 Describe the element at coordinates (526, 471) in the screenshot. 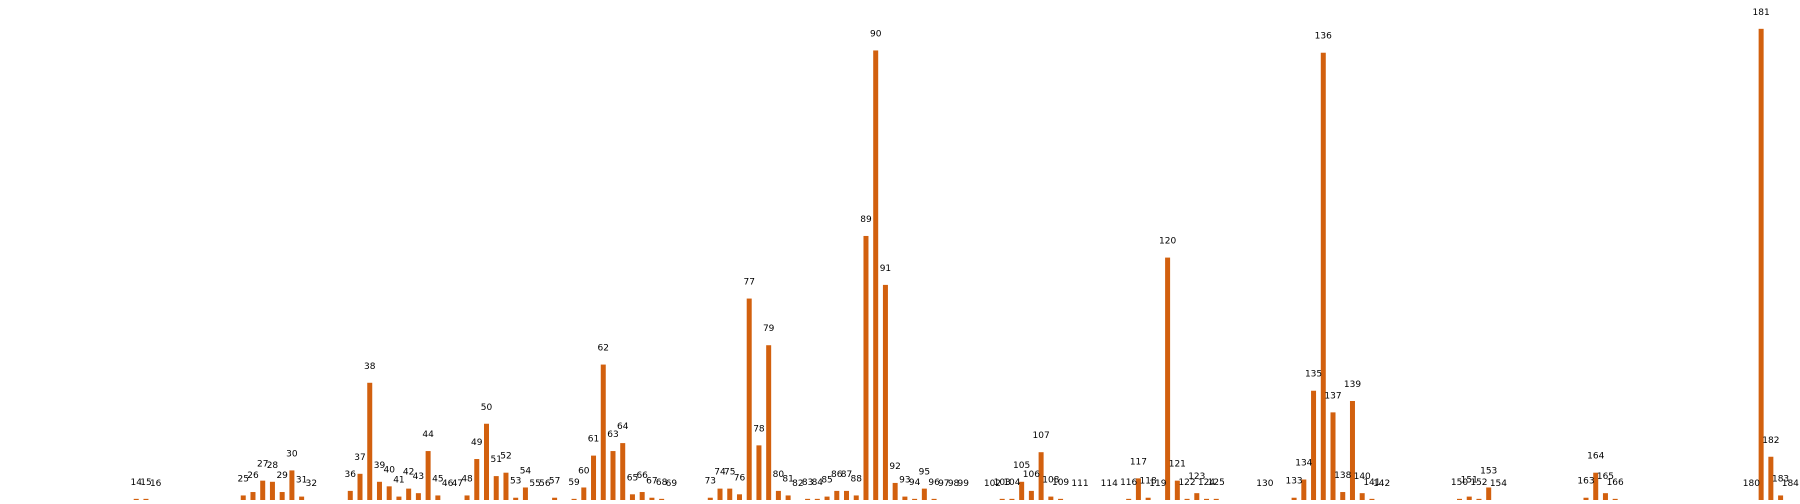

I see `bar-label-54: 54` at that location.